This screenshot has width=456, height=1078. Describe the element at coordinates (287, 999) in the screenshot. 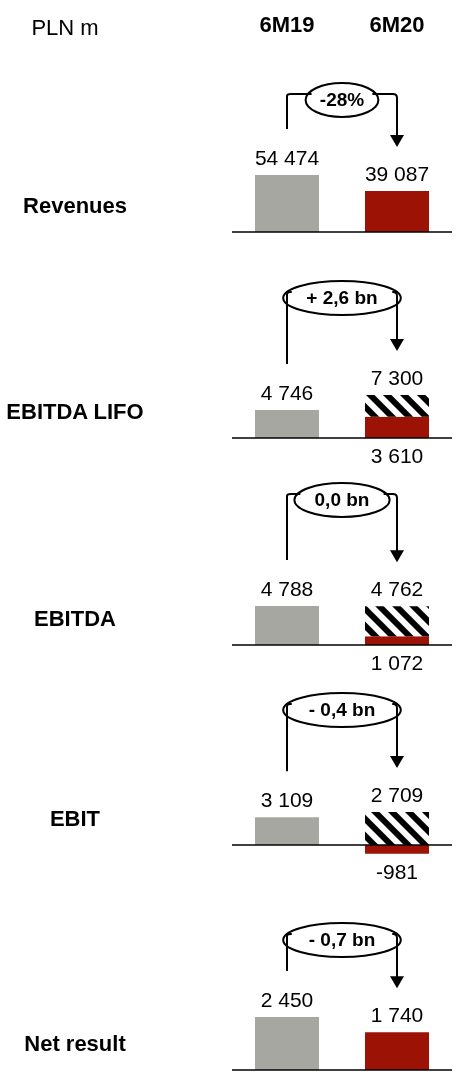

I see `data-label: 2 450` at that location.